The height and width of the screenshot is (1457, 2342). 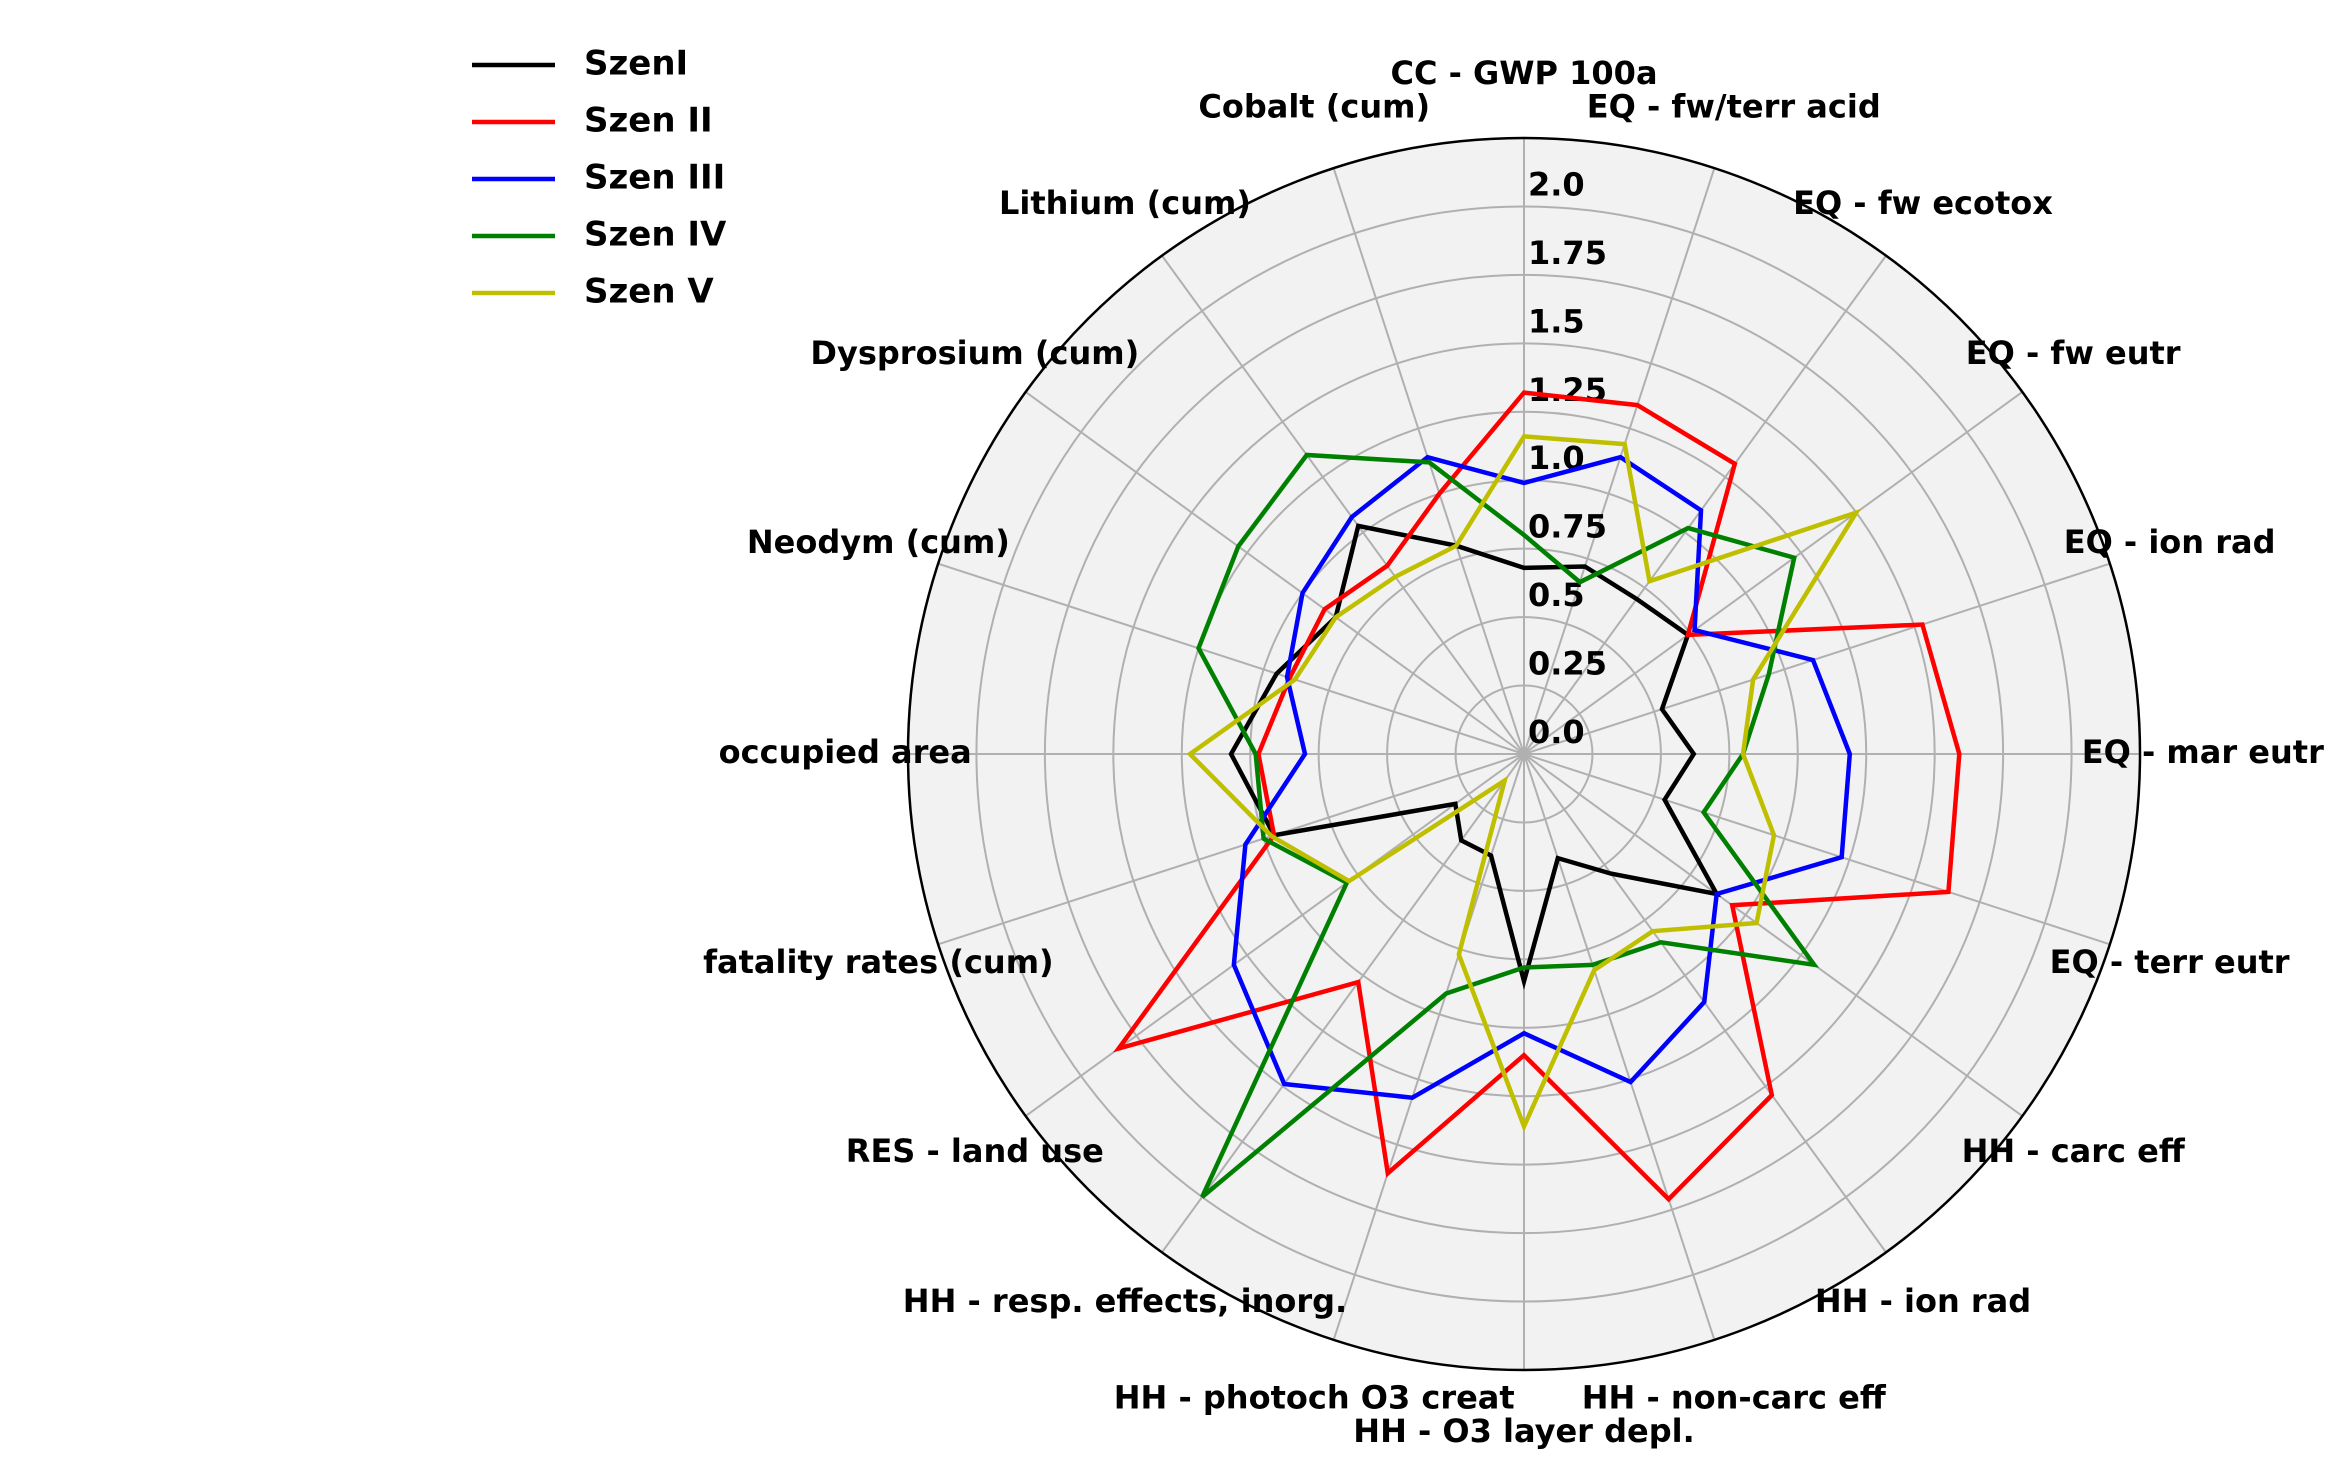 What do you see at coordinates (2073, 353) in the screenshot?
I see `category-label: EQ - fw eutr` at bounding box center [2073, 353].